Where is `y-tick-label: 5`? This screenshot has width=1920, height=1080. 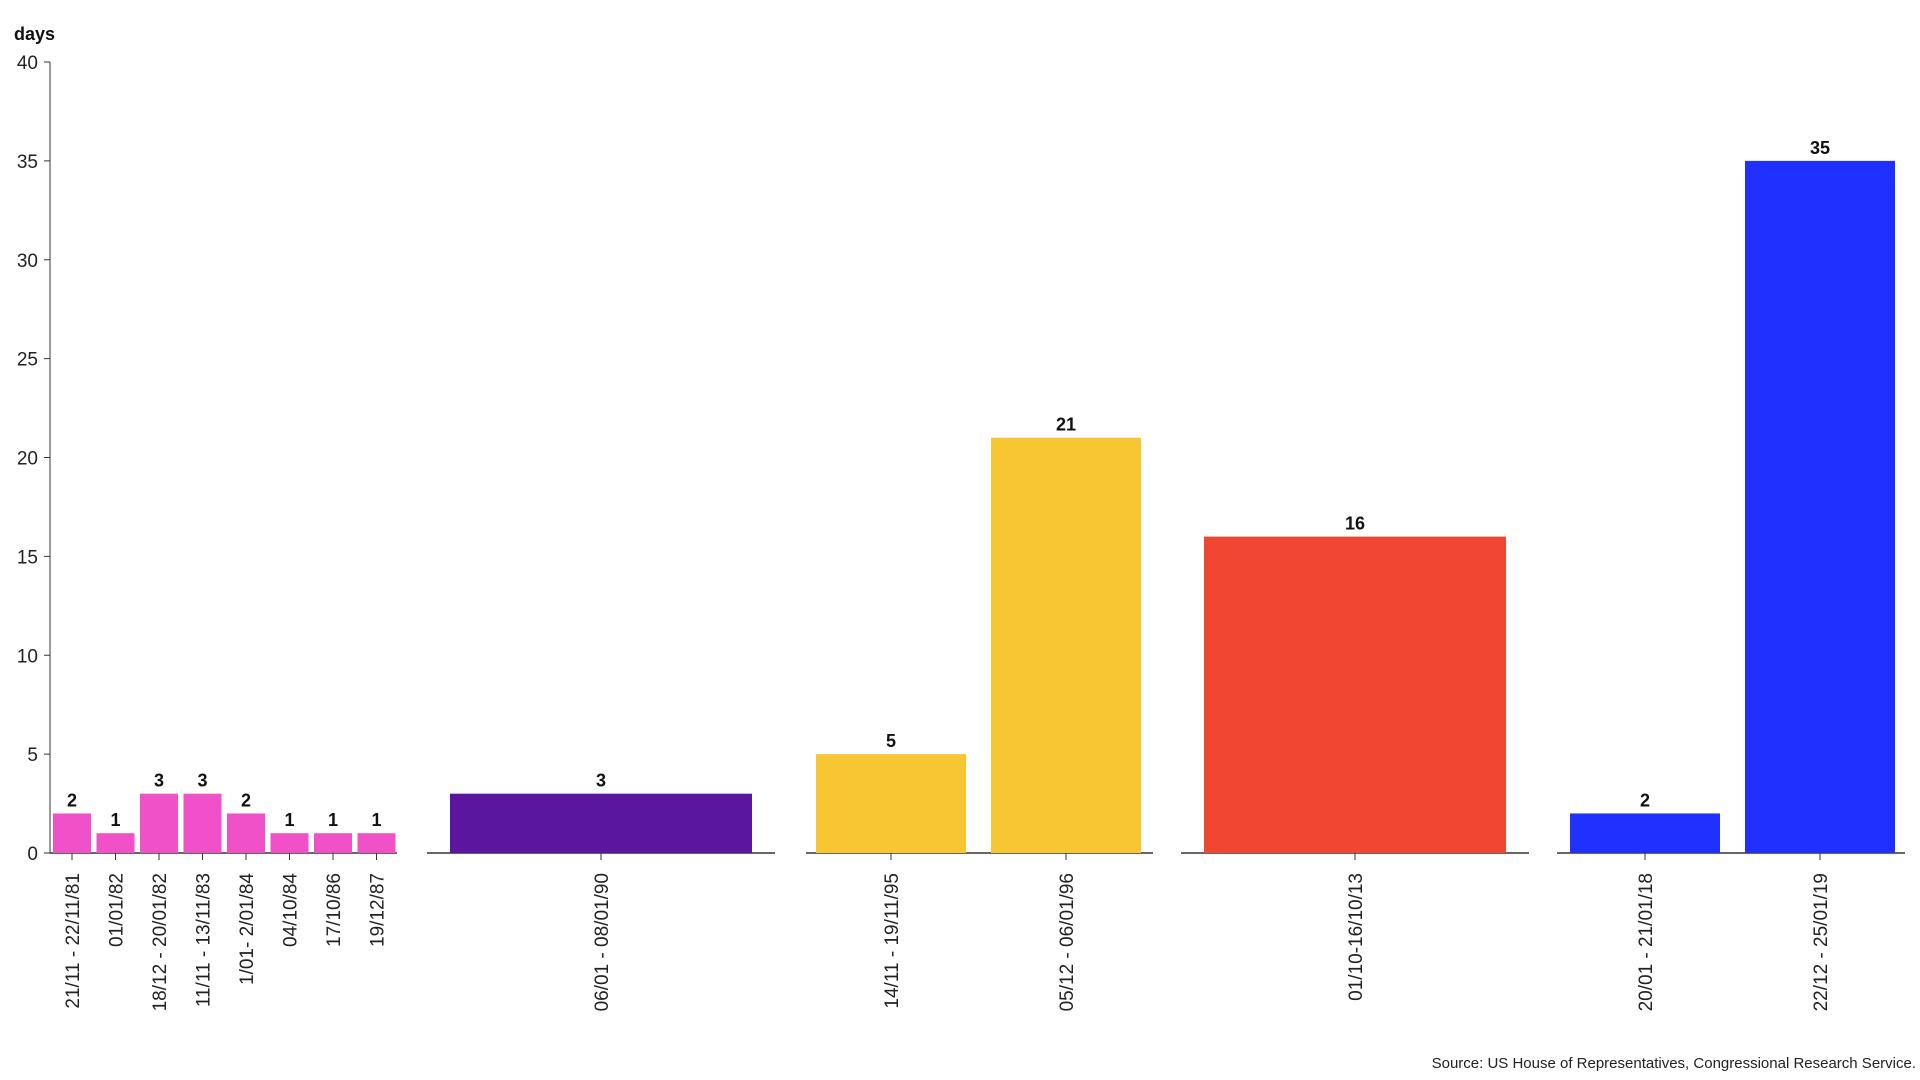
y-tick-label: 5 is located at coordinates (32, 755).